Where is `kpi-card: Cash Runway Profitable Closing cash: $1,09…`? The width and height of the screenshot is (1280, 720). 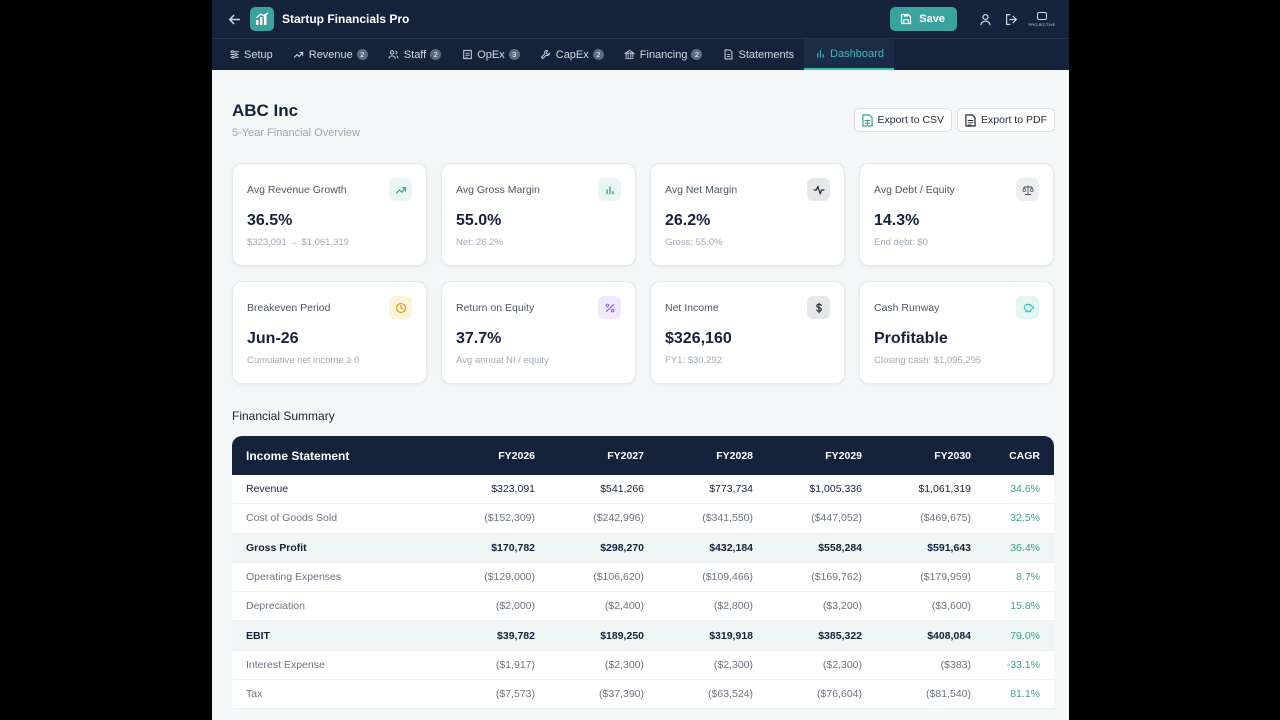 kpi-card: Cash Runway Profitable Closing cash: $1,09… is located at coordinates (956, 332).